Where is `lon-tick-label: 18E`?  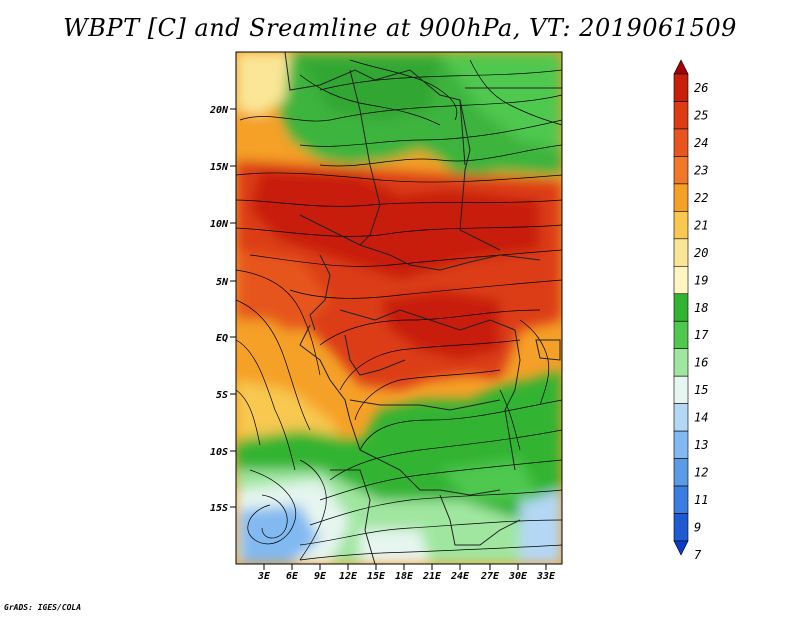 lon-tick-label: 18E is located at coordinates (404, 576).